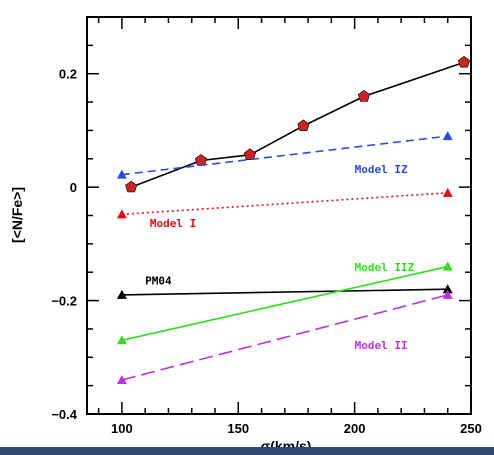  Describe the element at coordinates (64, 301) in the screenshot. I see `y-tick-label: −0.2` at that location.